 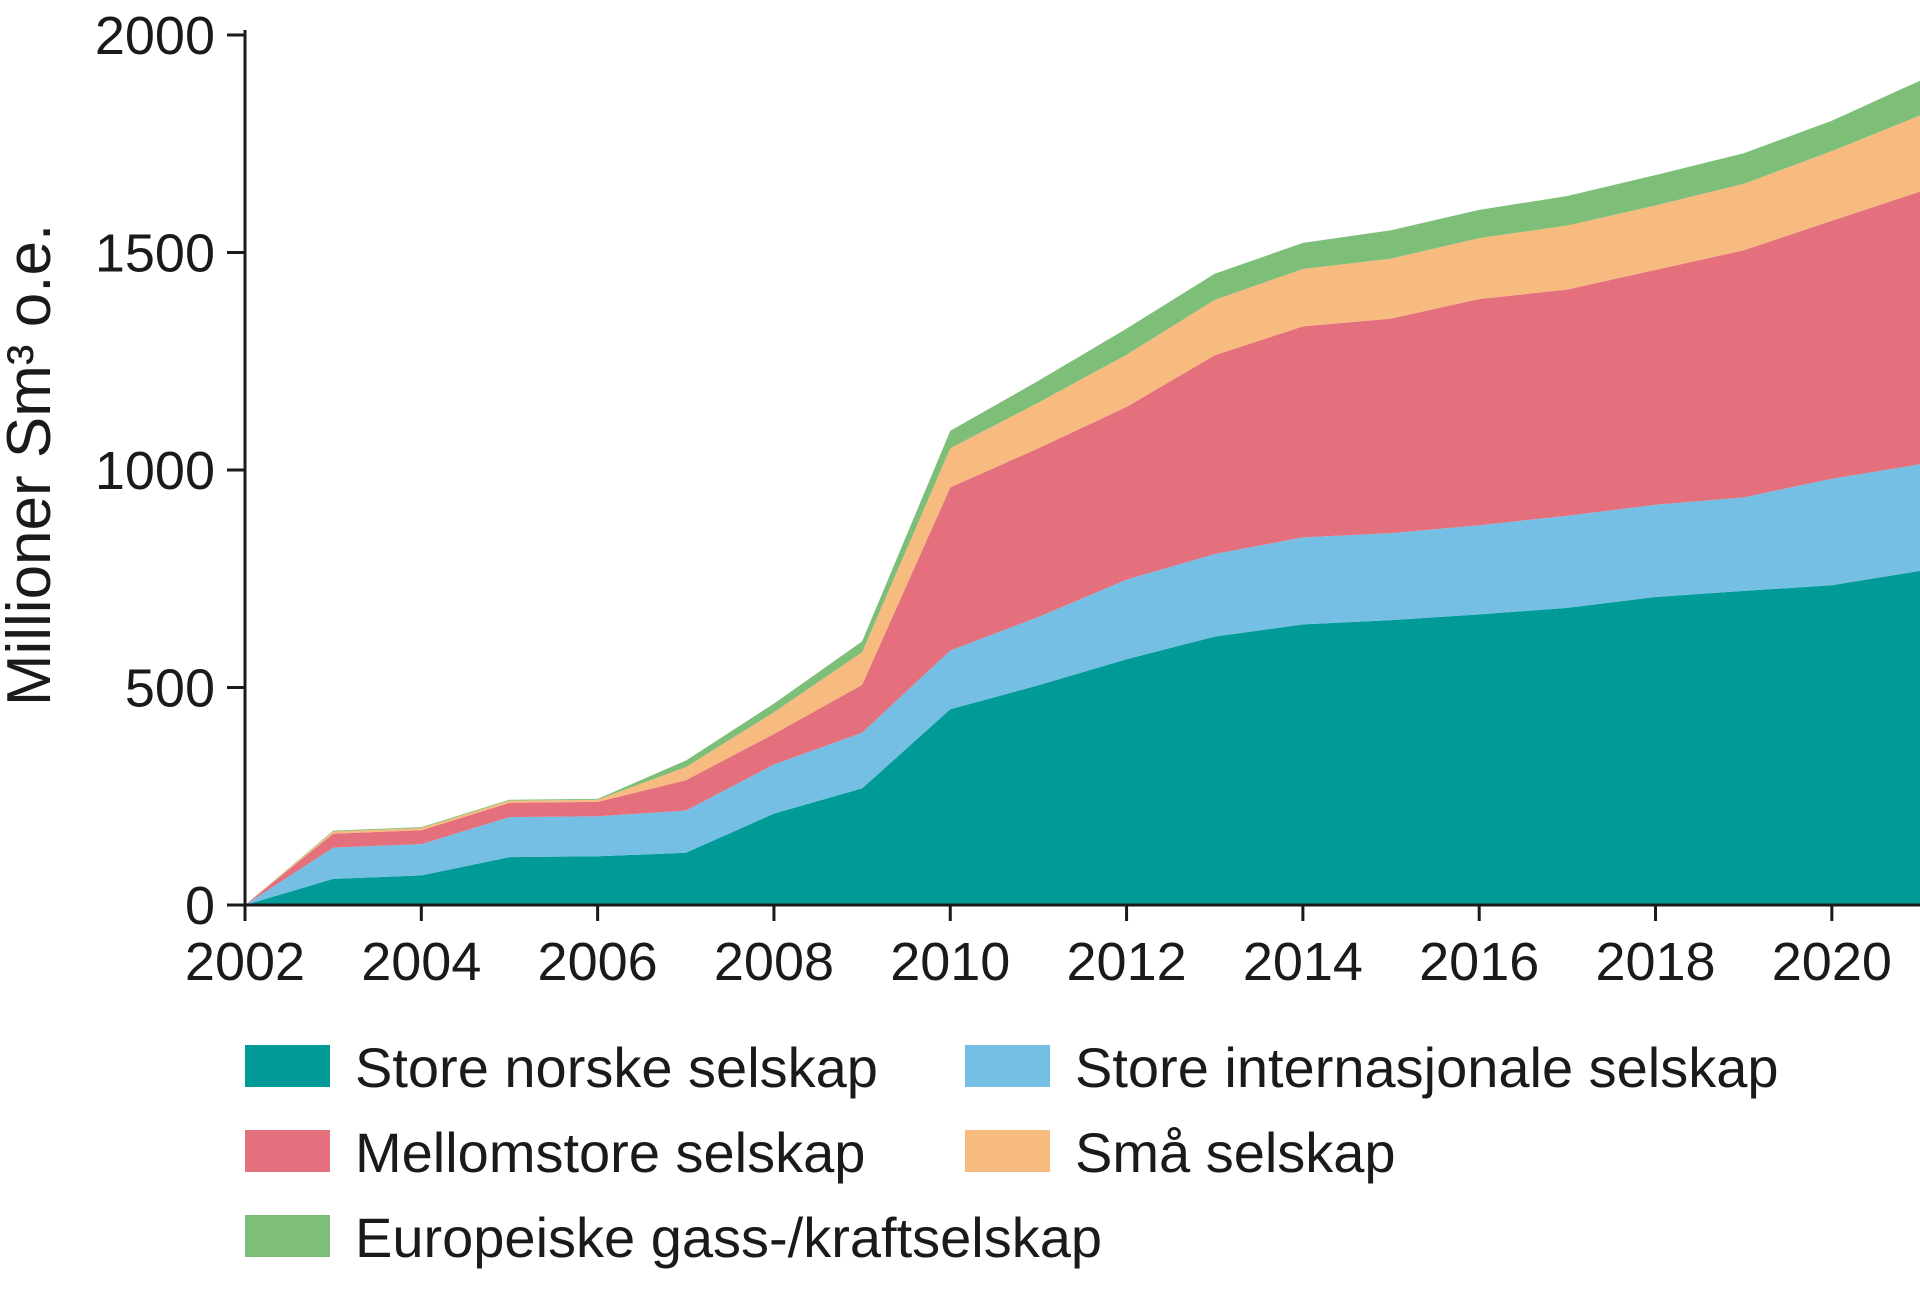 I want to click on x-tick-label: 2014, so click(x=1303, y=962).